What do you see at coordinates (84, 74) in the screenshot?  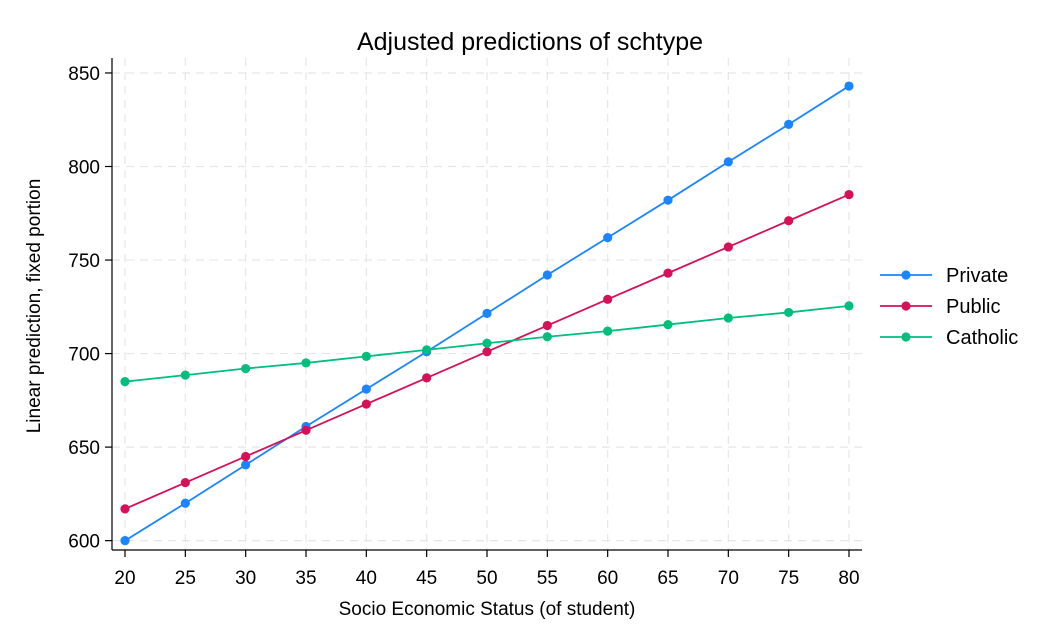 I see `y-tick-label: 850` at bounding box center [84, 74].